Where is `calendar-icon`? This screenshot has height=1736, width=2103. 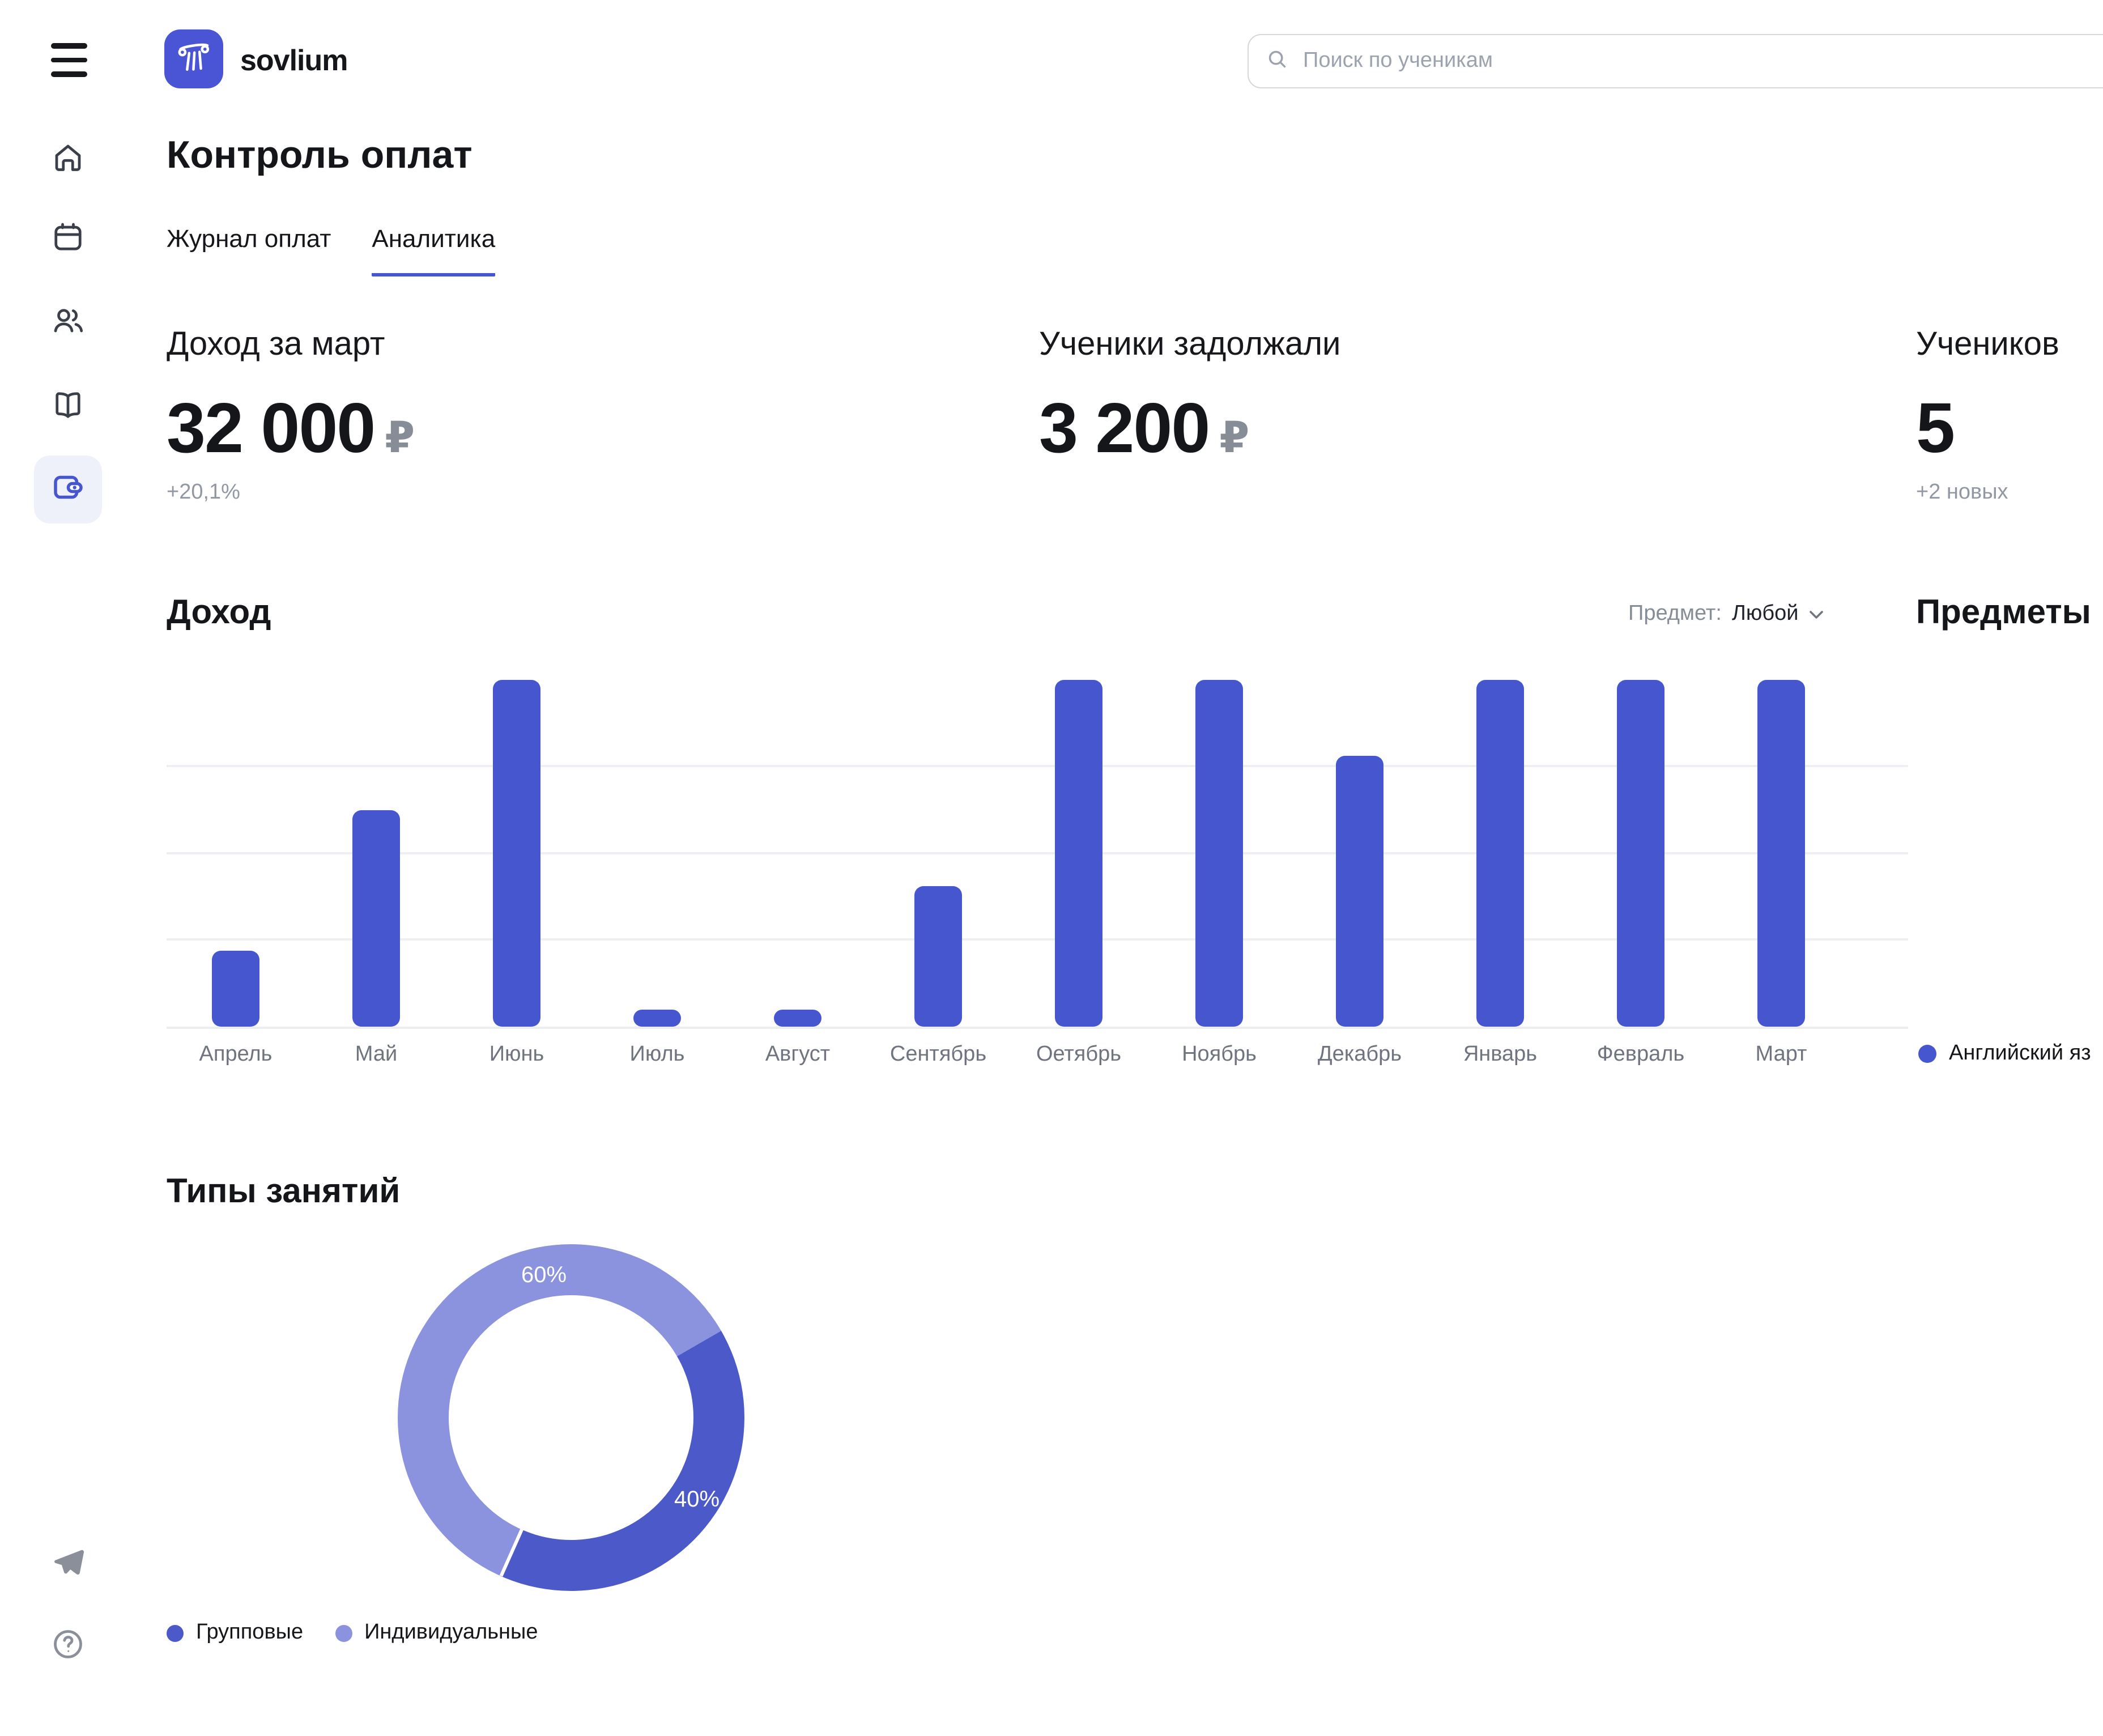
calendar-icon is located at coordinates (68, 239).